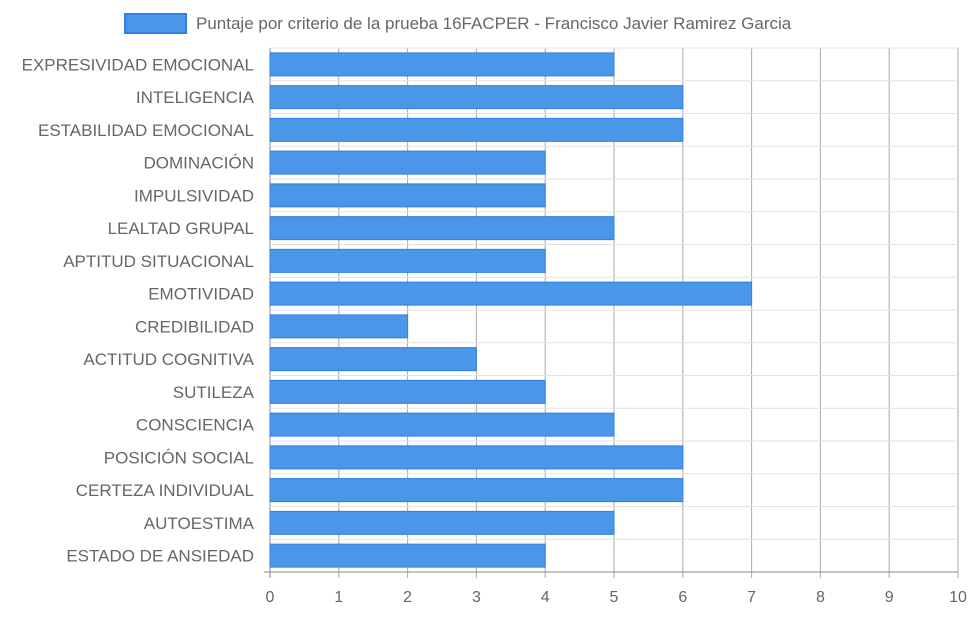  Describe the element at coordinates (889, 597) in the screenshot. I see `x-tick-label: 9` at that location.